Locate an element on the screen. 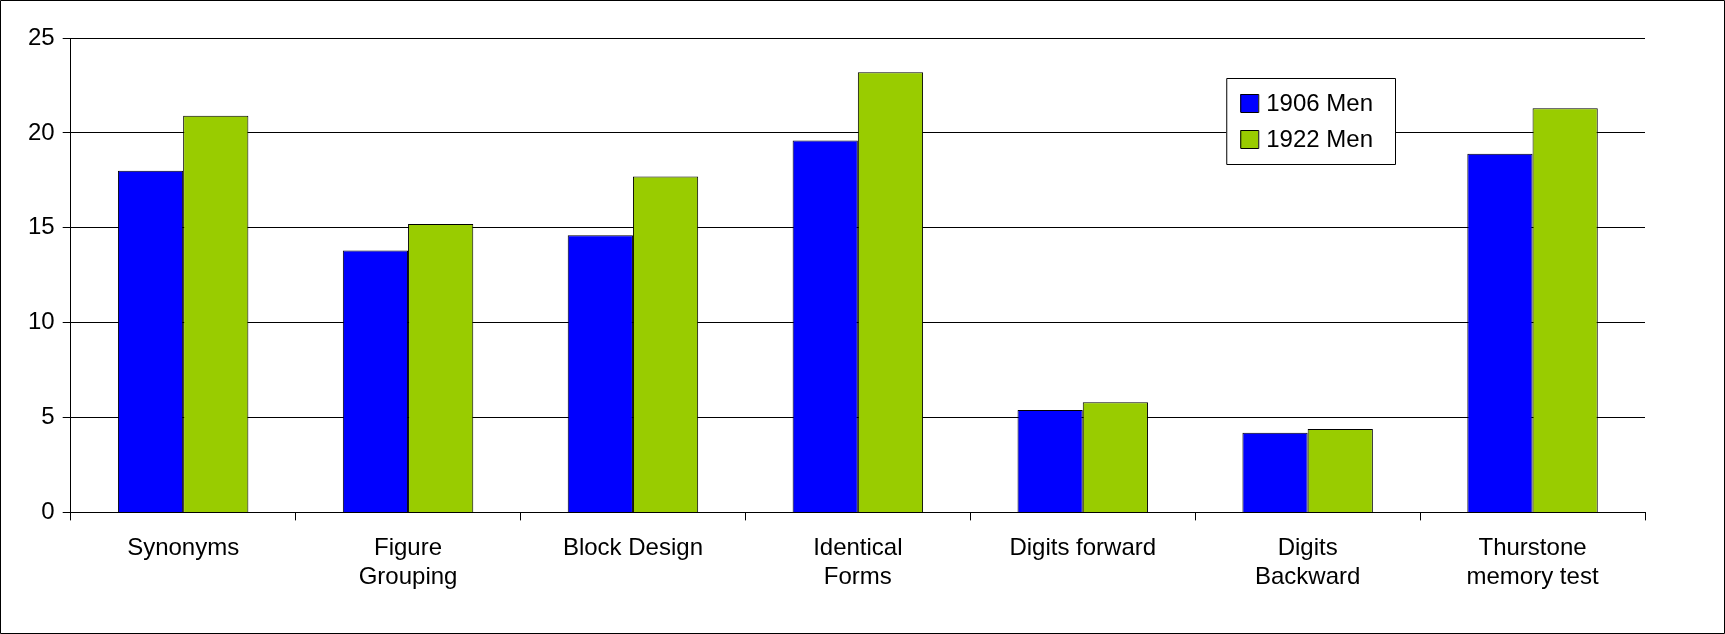  y-tick-label: 25 is located at coordinates (41, 36).